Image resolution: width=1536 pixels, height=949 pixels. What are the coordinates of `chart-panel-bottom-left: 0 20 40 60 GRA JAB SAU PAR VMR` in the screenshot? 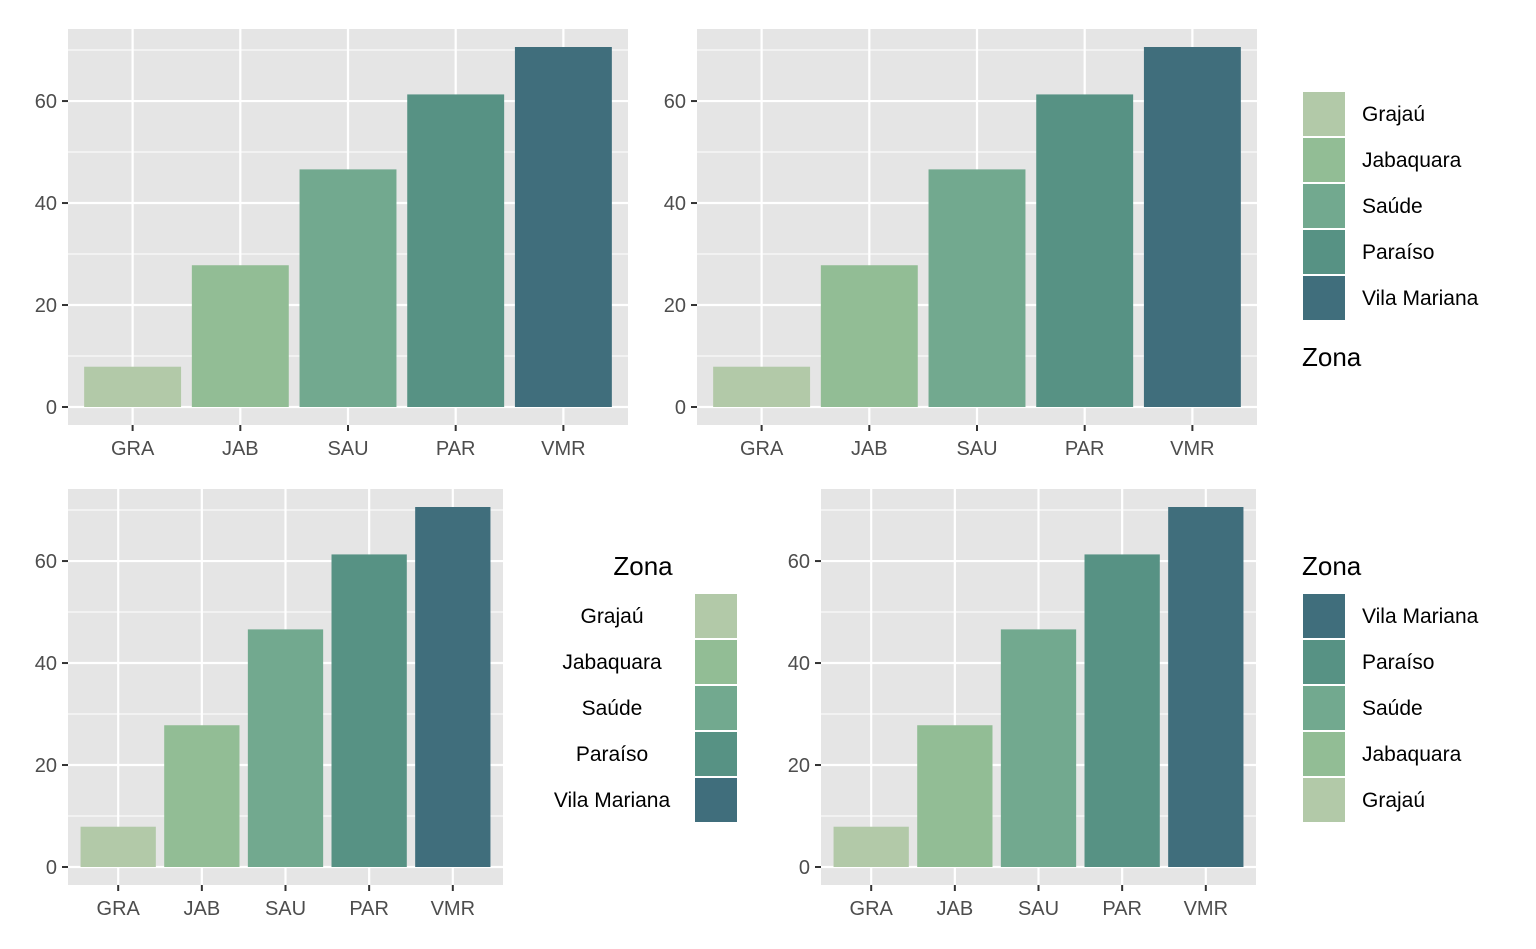 It's located at (269, 704).